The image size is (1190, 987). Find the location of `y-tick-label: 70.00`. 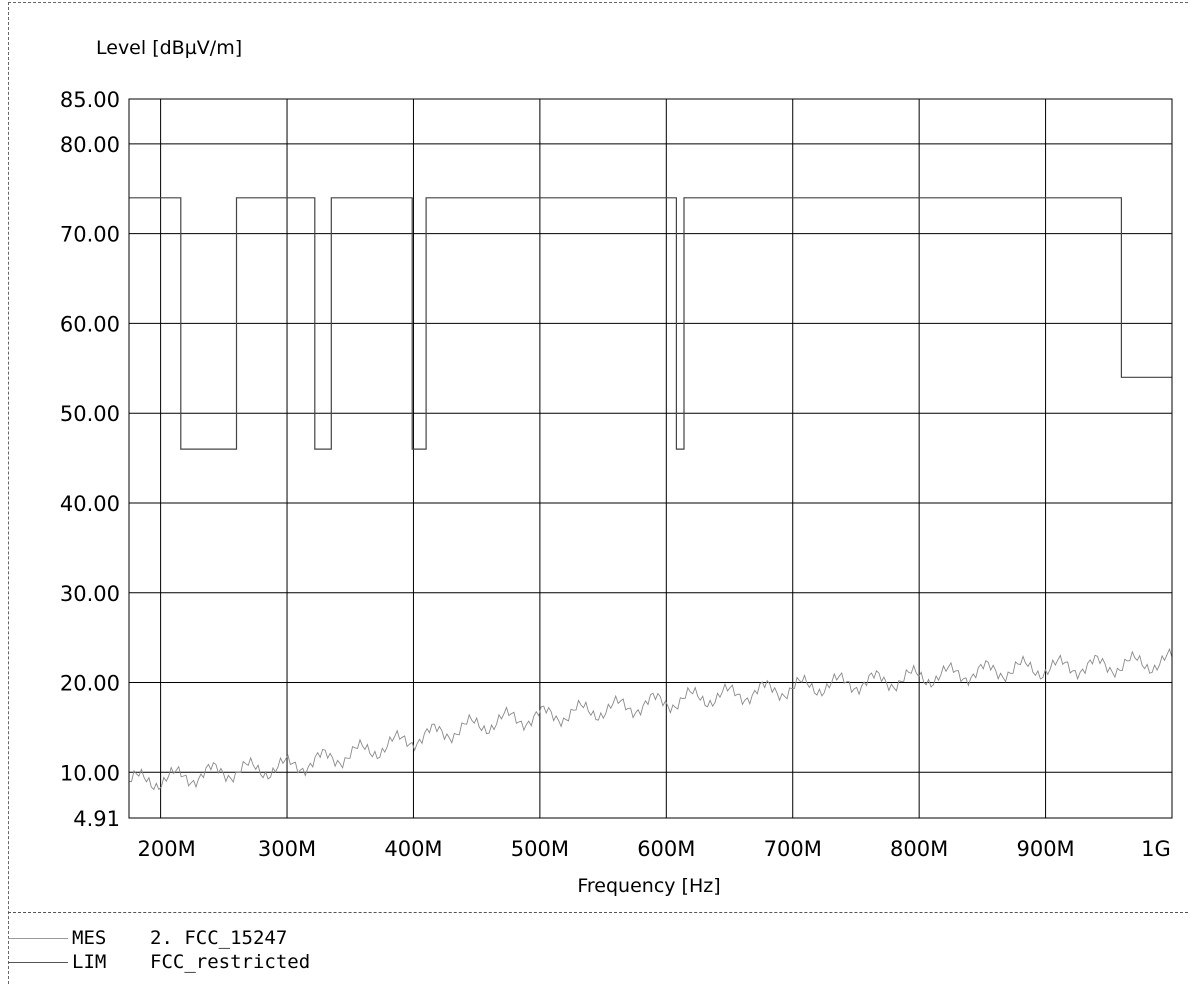

y-tick-label: 70.00 is located at coordinates (90, 235).